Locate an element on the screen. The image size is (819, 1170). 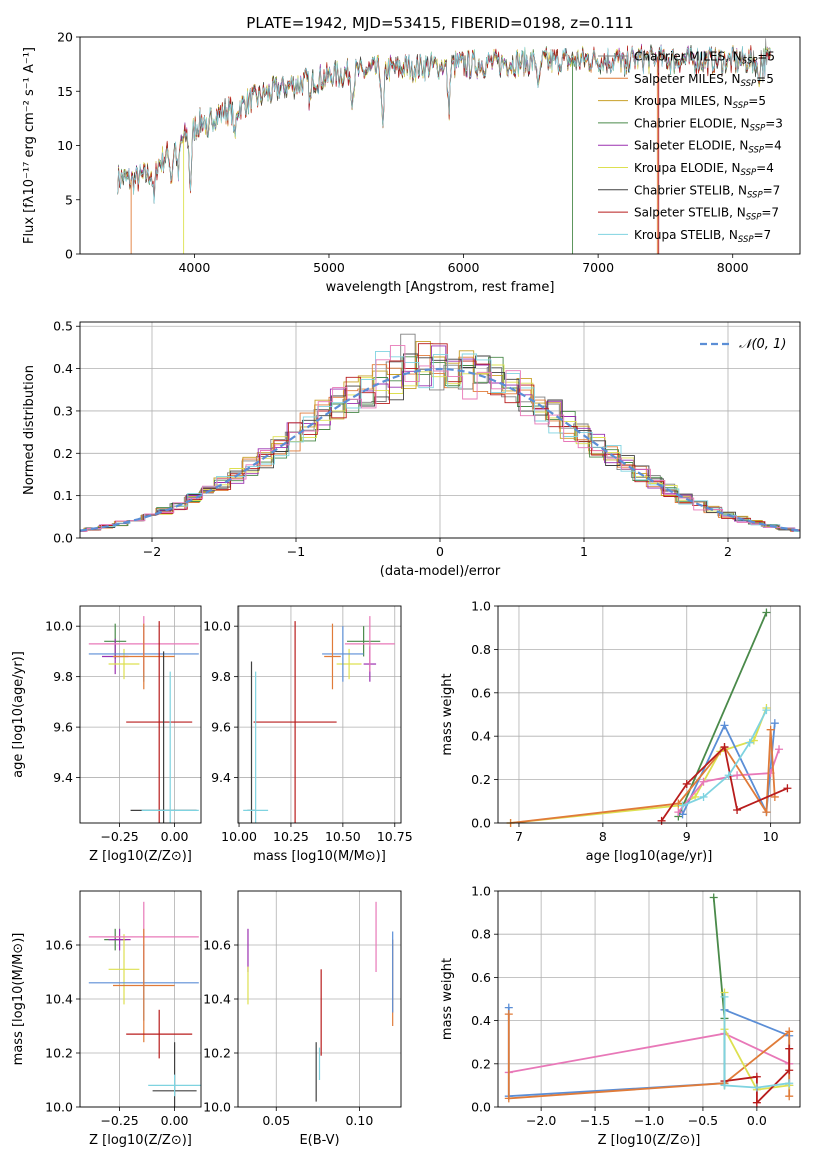
y-tick-label: 15 is located at coordinates (65, 91).